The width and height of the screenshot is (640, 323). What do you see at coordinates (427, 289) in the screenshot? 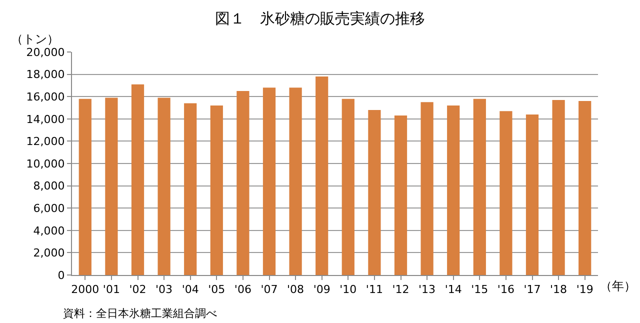
I see `x-tick-label: '13` at bounding box center [427, 289].